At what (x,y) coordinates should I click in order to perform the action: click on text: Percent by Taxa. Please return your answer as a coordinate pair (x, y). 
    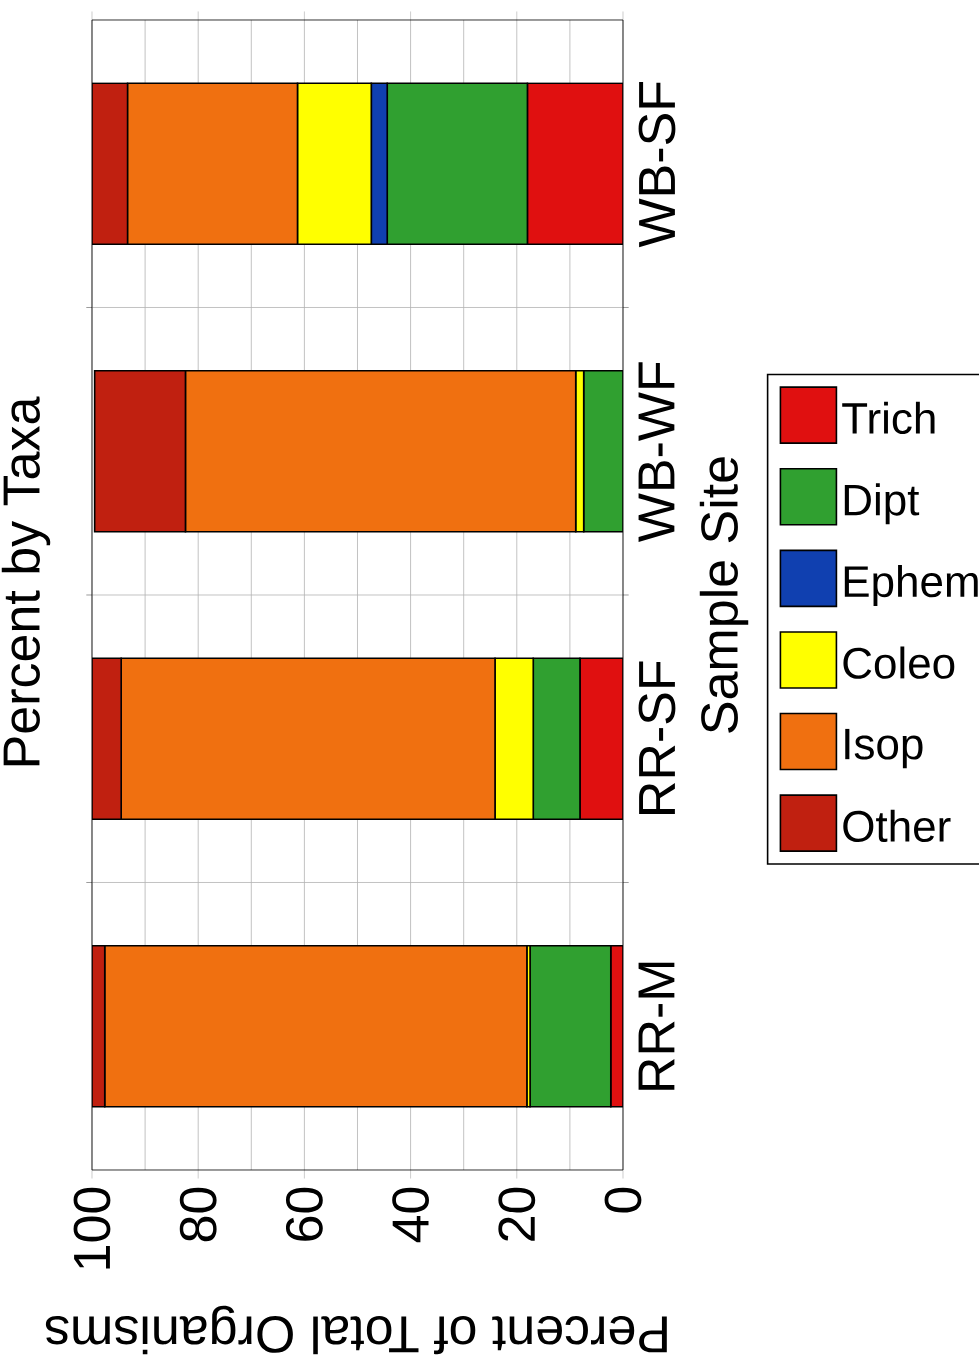
    Looking at the image, I should click on (26, 581).